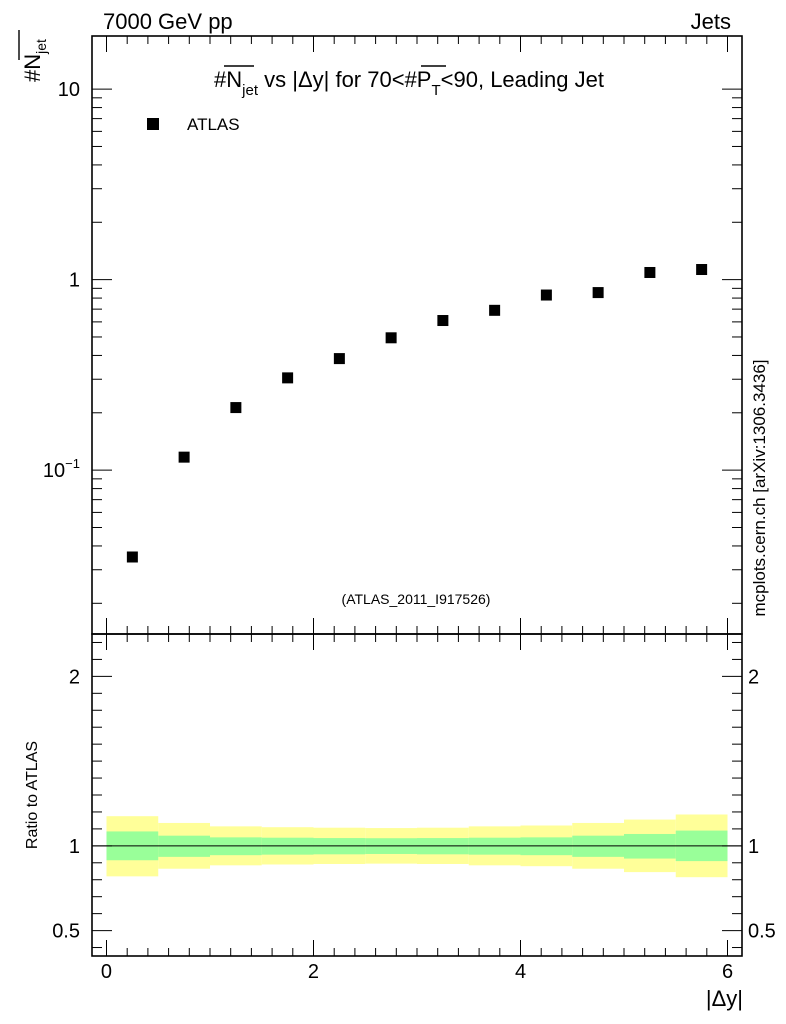 Image resolution: width=786 pixels, height=1024 pixels. Describe the element at coordinates (753, 677) in the screenshot. I see `ratio-y-tick-label-right: 2` at that location.